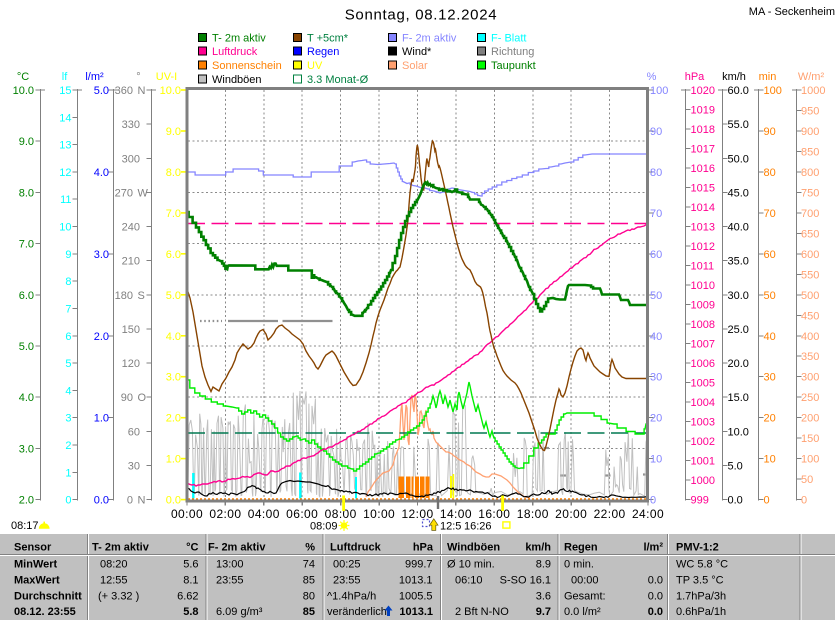 The height and width of the screenshot is (625, 835). I want to click on svg-text: 13:00, so click(230, 565).